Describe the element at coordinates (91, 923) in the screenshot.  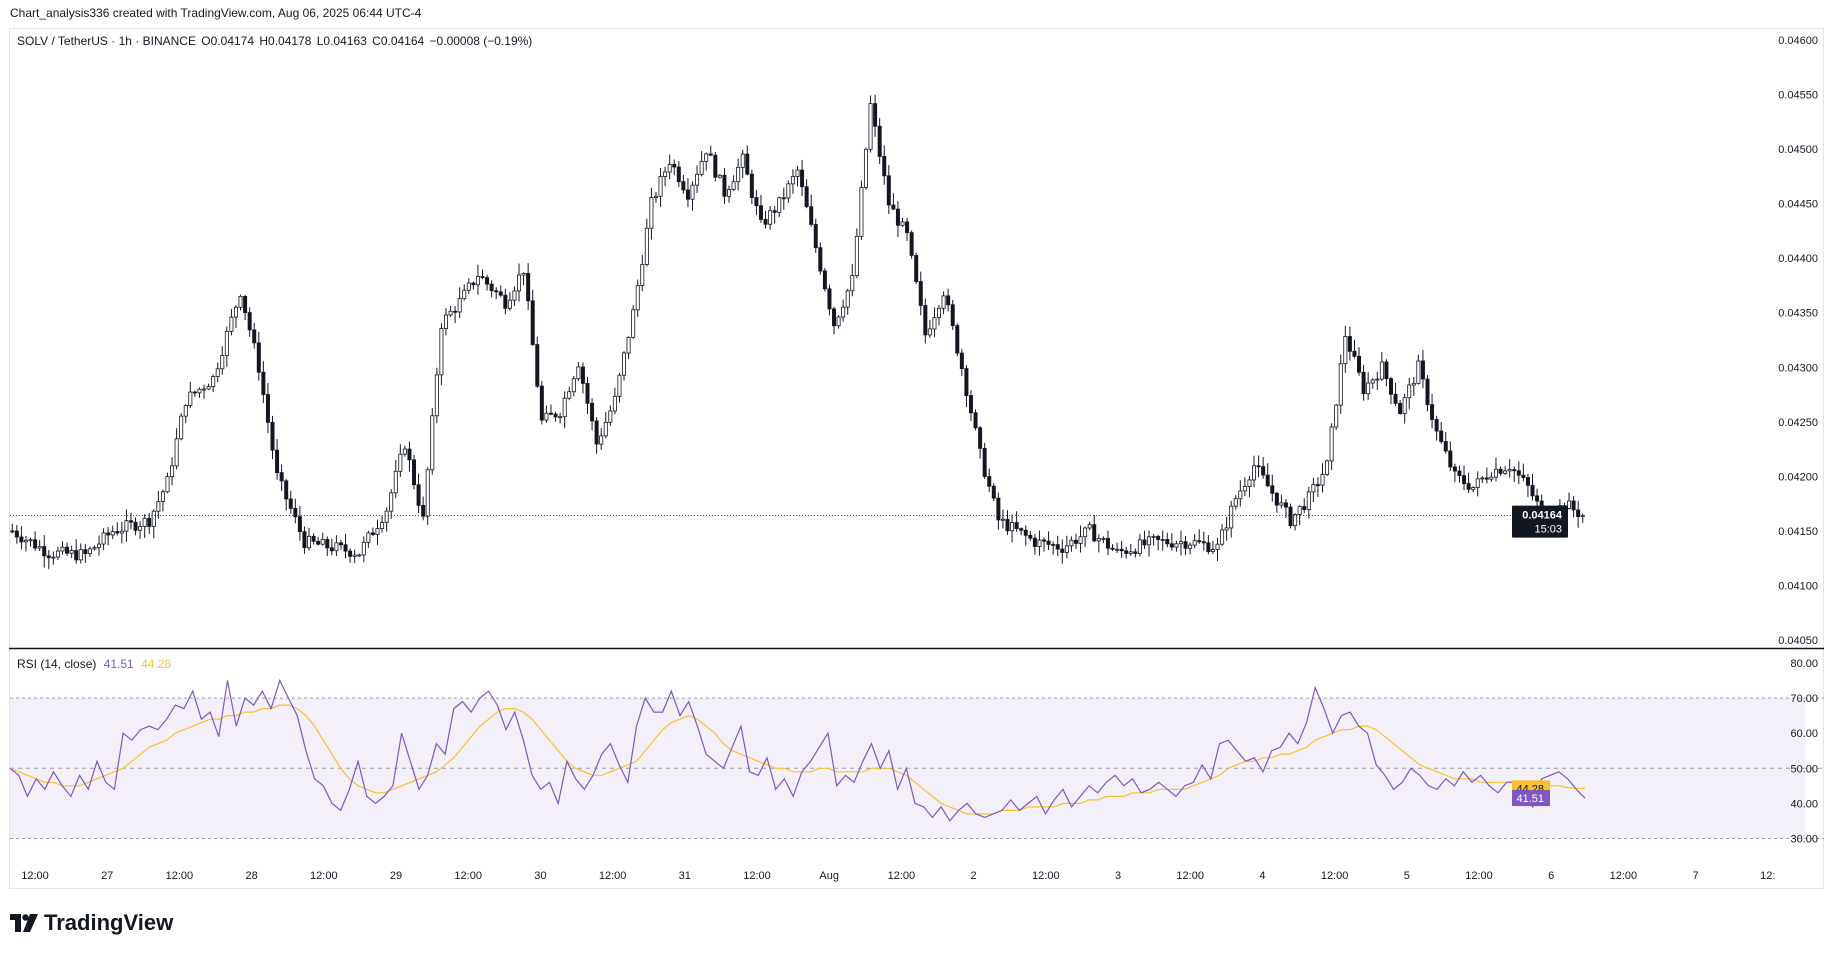
I see `tradingview-logo: TradingView` at that location.